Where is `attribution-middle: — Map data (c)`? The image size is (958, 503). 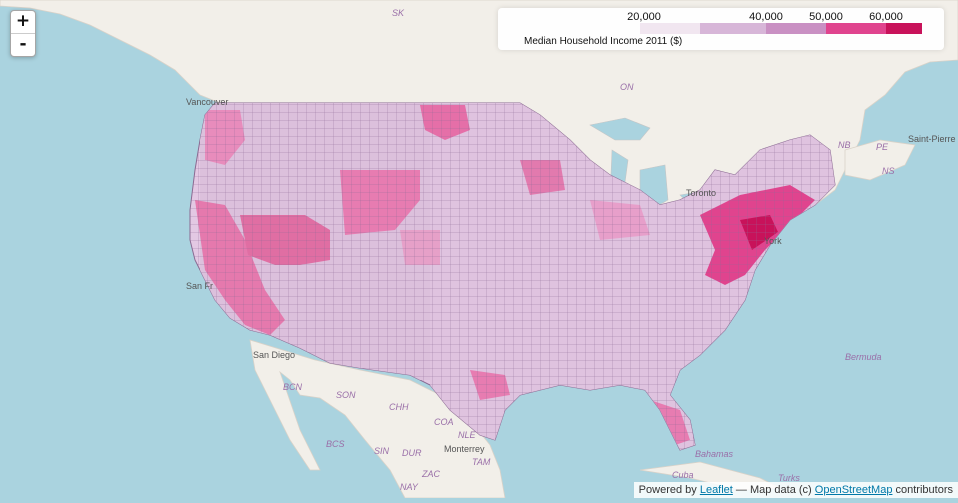
attribution-middle: — Map data (c) is located at coordinates (773, 490).